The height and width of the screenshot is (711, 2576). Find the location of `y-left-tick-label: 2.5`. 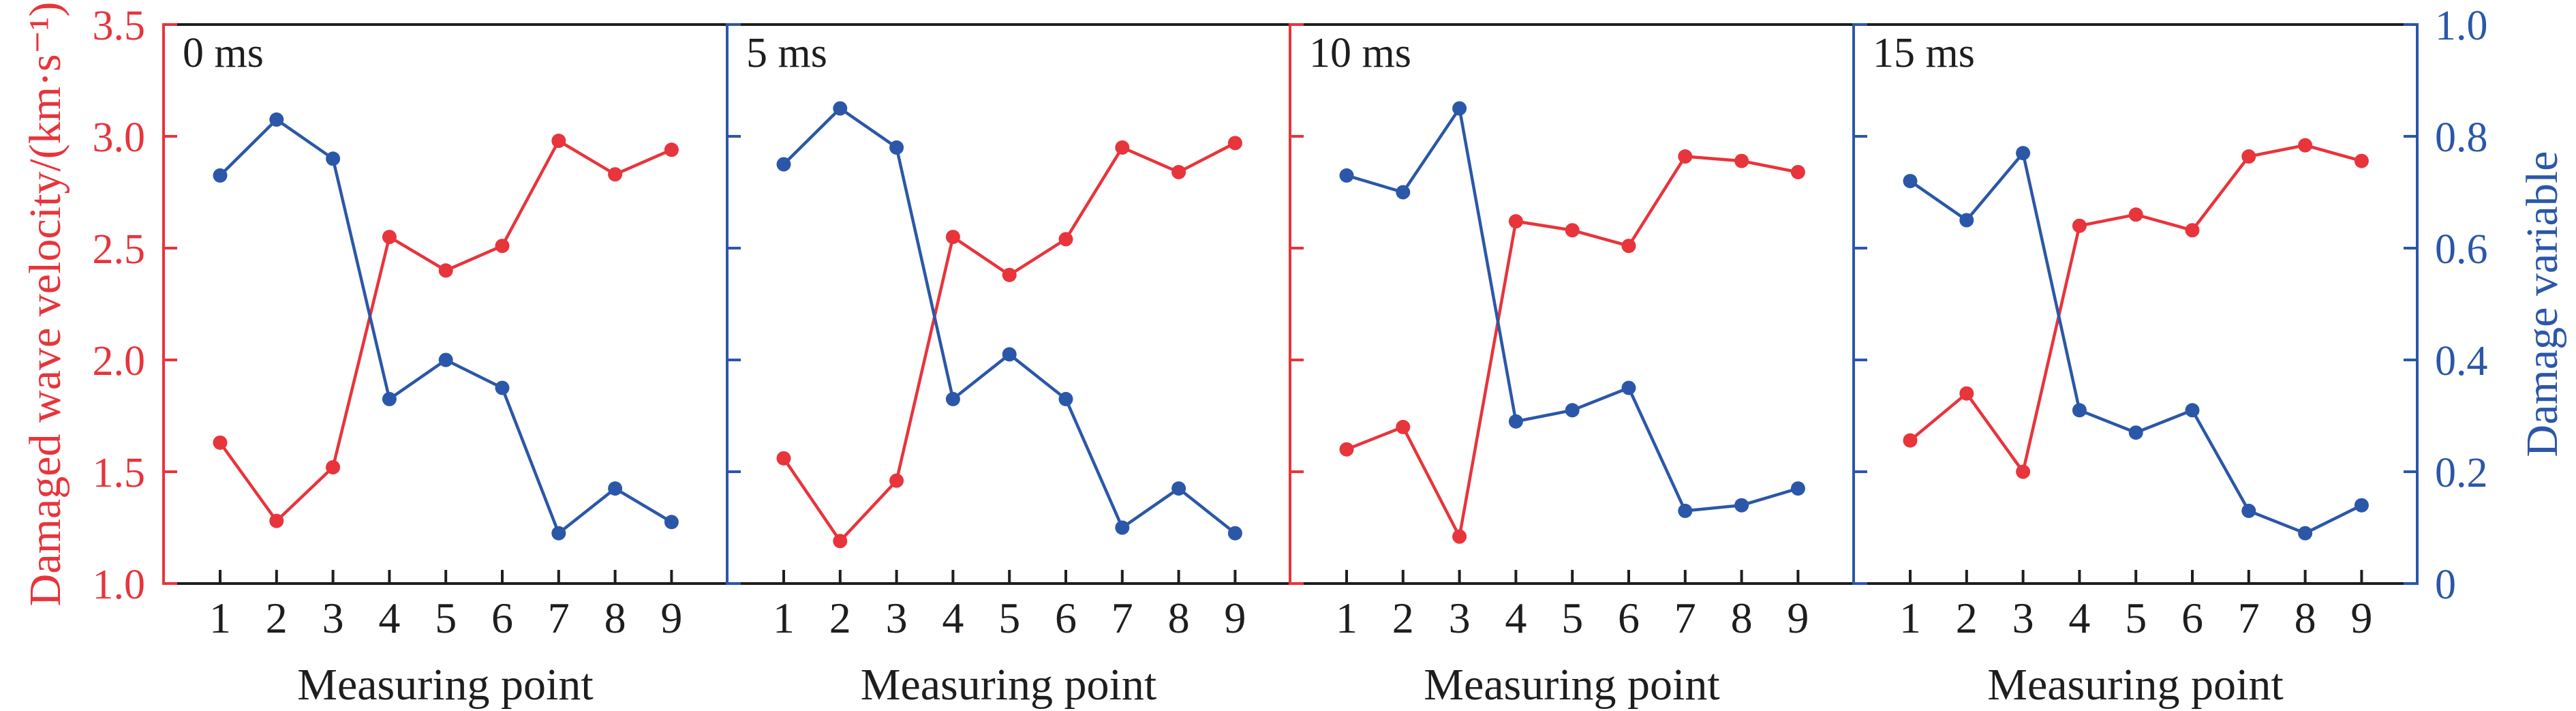

y-left-tick-label: 2.5 is located at coordinates (119, 249).